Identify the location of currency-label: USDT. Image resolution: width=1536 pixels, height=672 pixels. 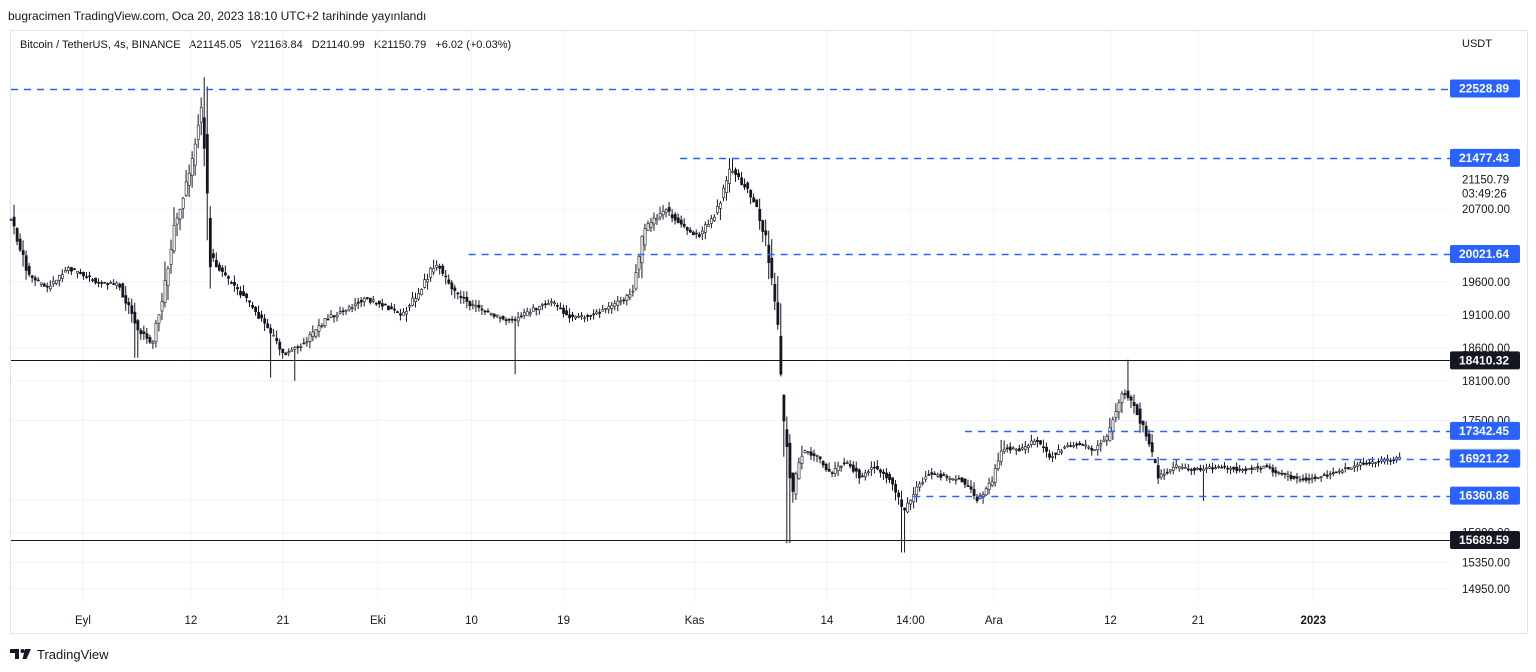
(1477, 44).